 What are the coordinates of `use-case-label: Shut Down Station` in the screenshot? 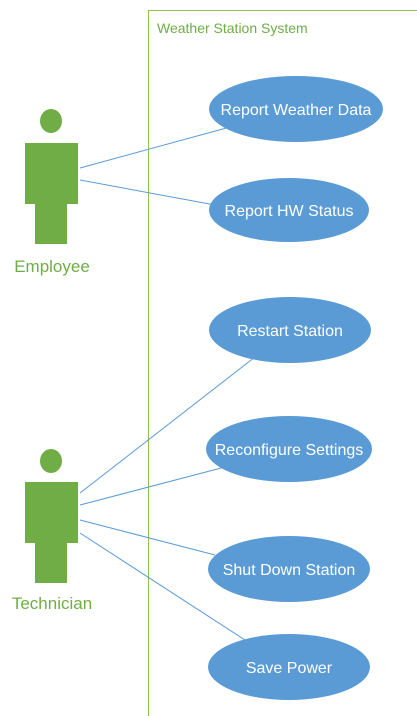 It's located at (289, 570).